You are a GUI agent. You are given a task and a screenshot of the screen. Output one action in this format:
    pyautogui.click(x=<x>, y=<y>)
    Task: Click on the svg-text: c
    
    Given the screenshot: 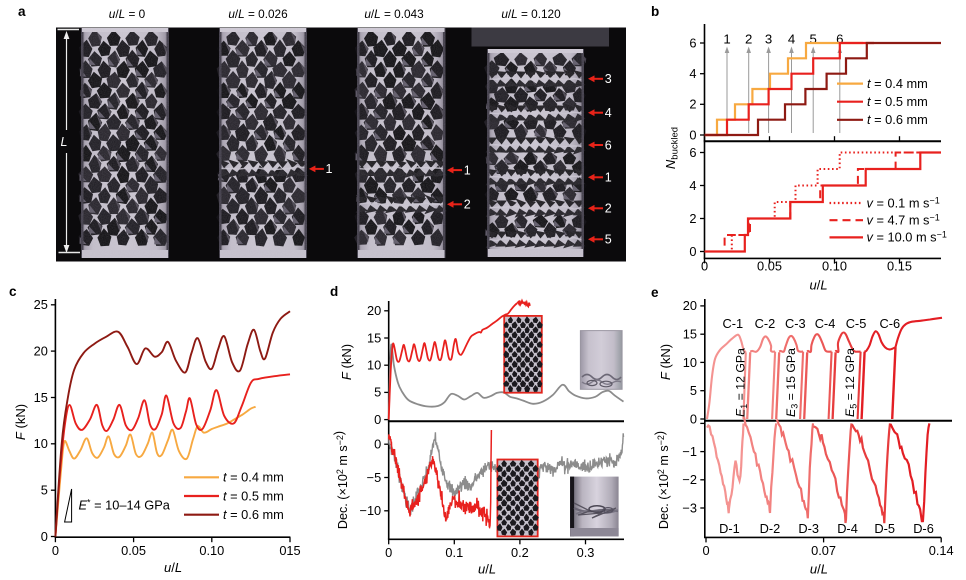 What is the action you would take?
    pyautogui.click(x=13, y=291)
    